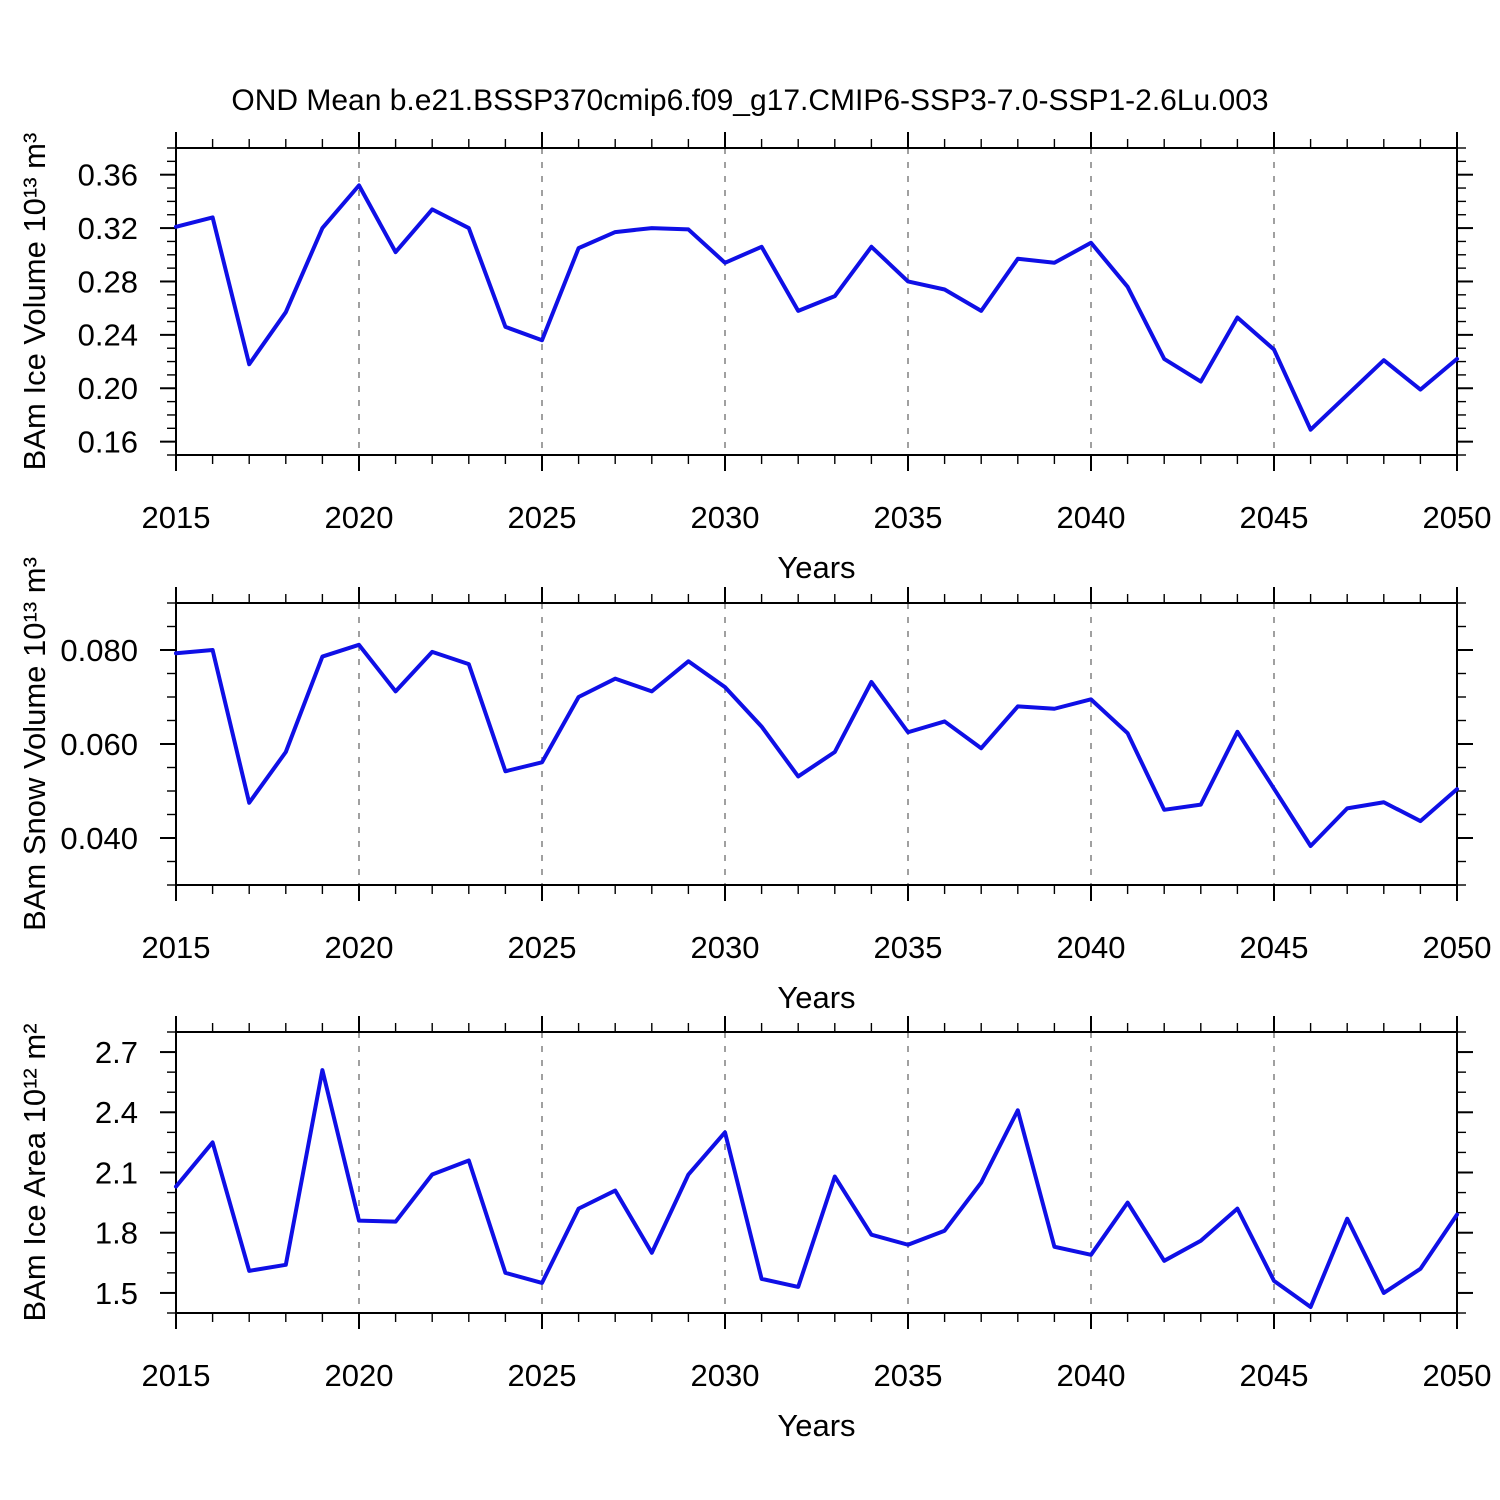 This screenshot has height=1500, width=1500. Describe the element at coordinates (99, 650) in the screenshot. I see `y-tick-label: 0.080` at that location.